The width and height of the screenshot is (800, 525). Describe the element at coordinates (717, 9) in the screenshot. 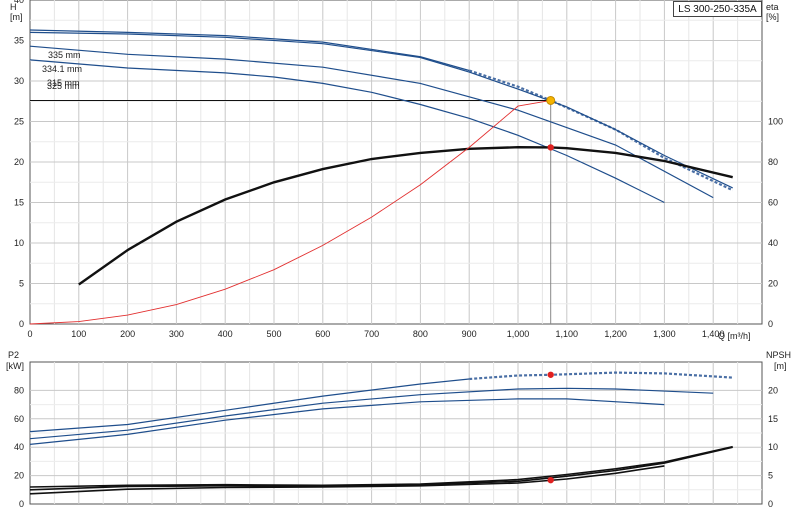

I see `chart-title: LS 300-250-335A` at that location.